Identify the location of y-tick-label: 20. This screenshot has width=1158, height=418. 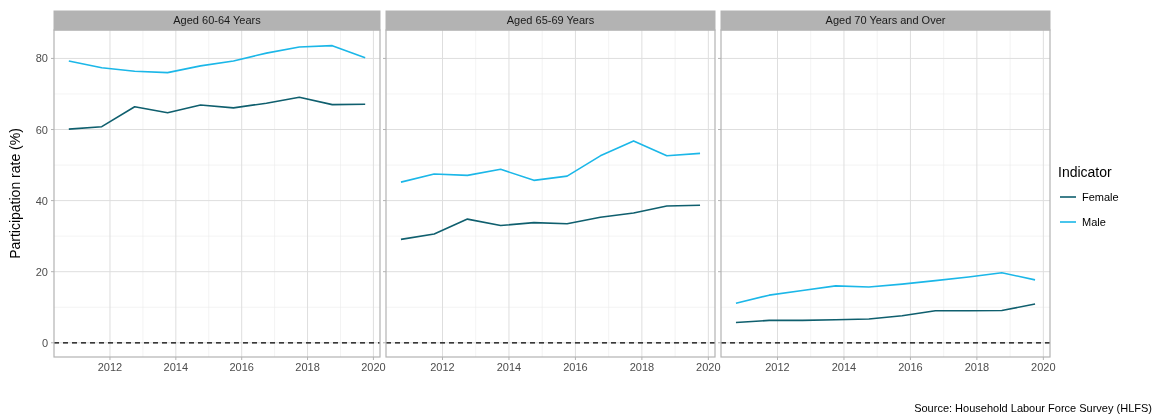
(41, 271).